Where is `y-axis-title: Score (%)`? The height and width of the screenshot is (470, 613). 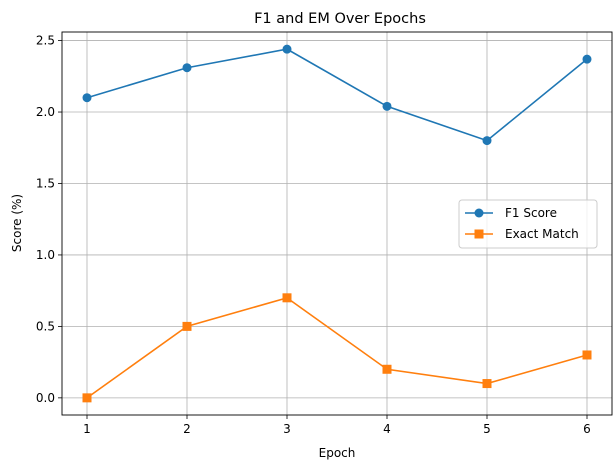 y-axis-title: Score (%) is located at coordinates (17, 223).